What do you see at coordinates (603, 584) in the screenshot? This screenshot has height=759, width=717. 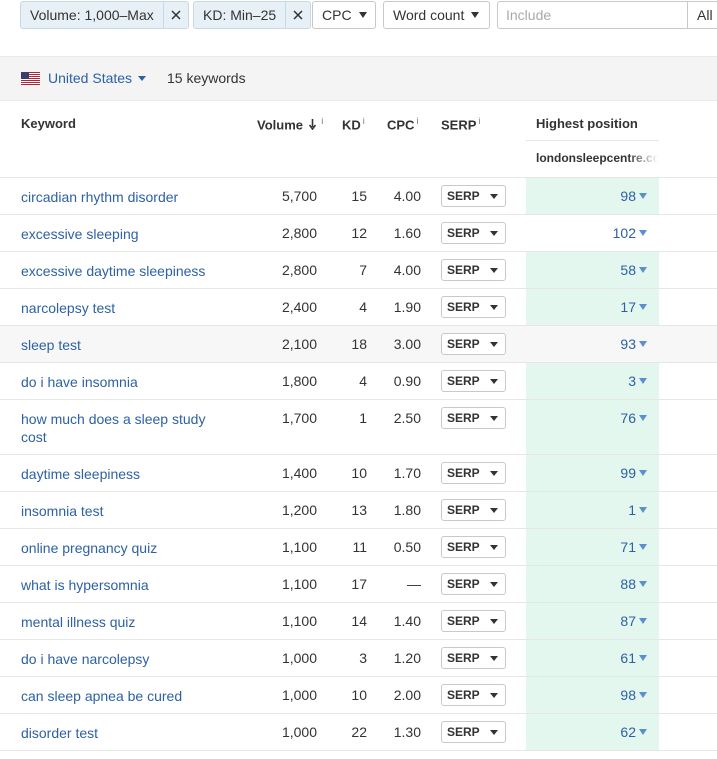 I see `position-dropdown: 88` at bounding box center [603, 584].